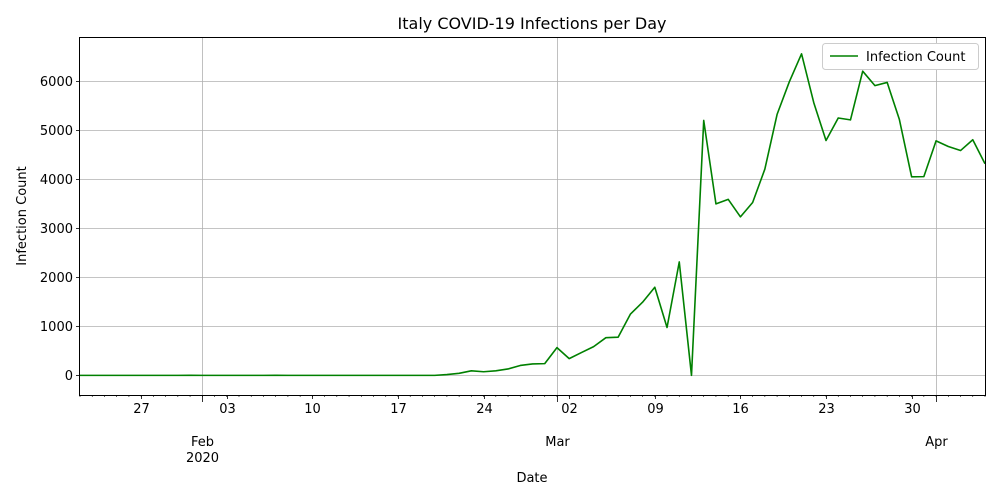 The image size is (1000, 500). Describe the element at coordinates (22, 215) in the screenshot. I see `y-axis-label: Infection Count` at that location.